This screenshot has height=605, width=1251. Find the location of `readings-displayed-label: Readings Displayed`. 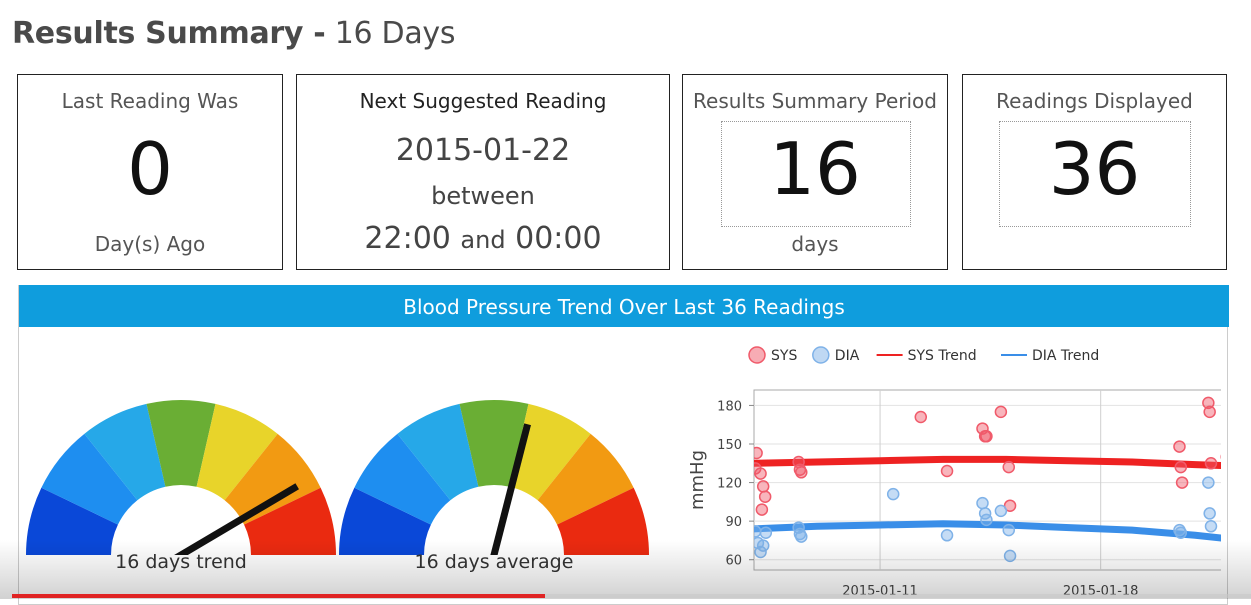

readings-displayed-label: Readings Displayed is located at coordinates (1094, 101).